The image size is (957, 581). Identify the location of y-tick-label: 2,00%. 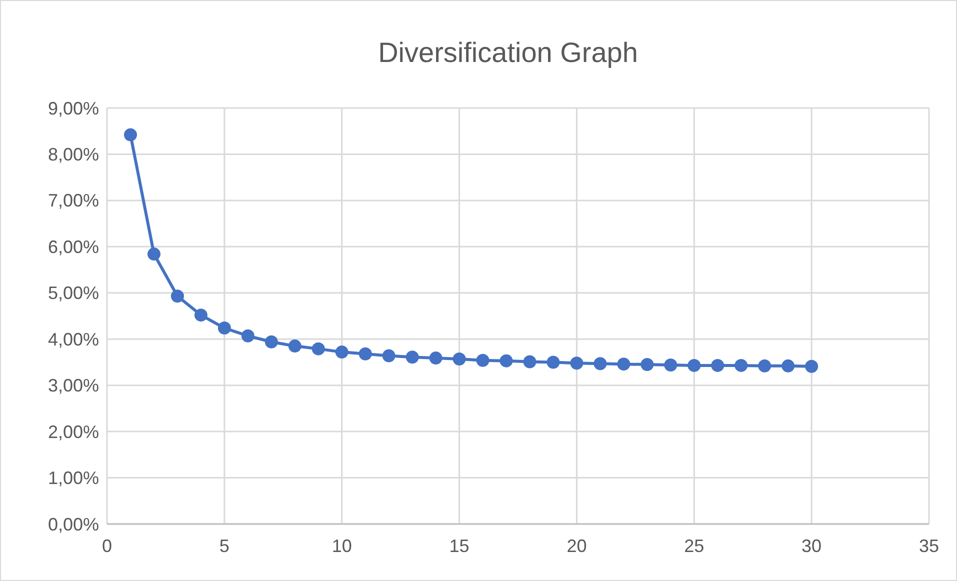
(73, 432).